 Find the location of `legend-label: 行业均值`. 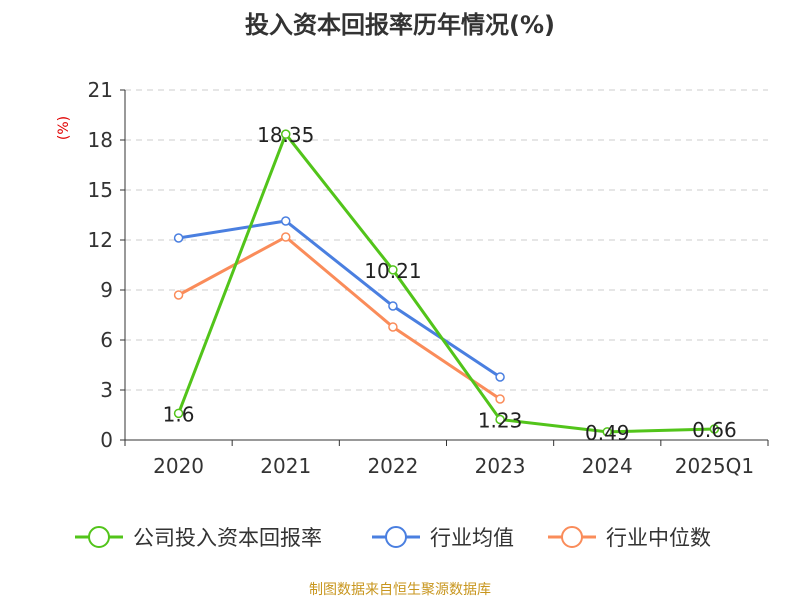

legend-label: 行业均值 is located at coordinates (472, 538).